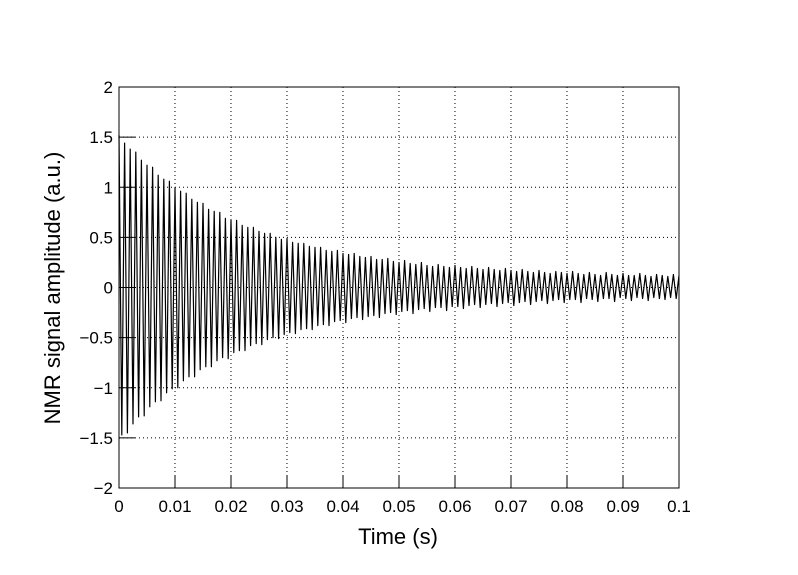 The height and width of the screenshot is (575, 798). I want to click on y-tick-label: 2, so click(108, 87).